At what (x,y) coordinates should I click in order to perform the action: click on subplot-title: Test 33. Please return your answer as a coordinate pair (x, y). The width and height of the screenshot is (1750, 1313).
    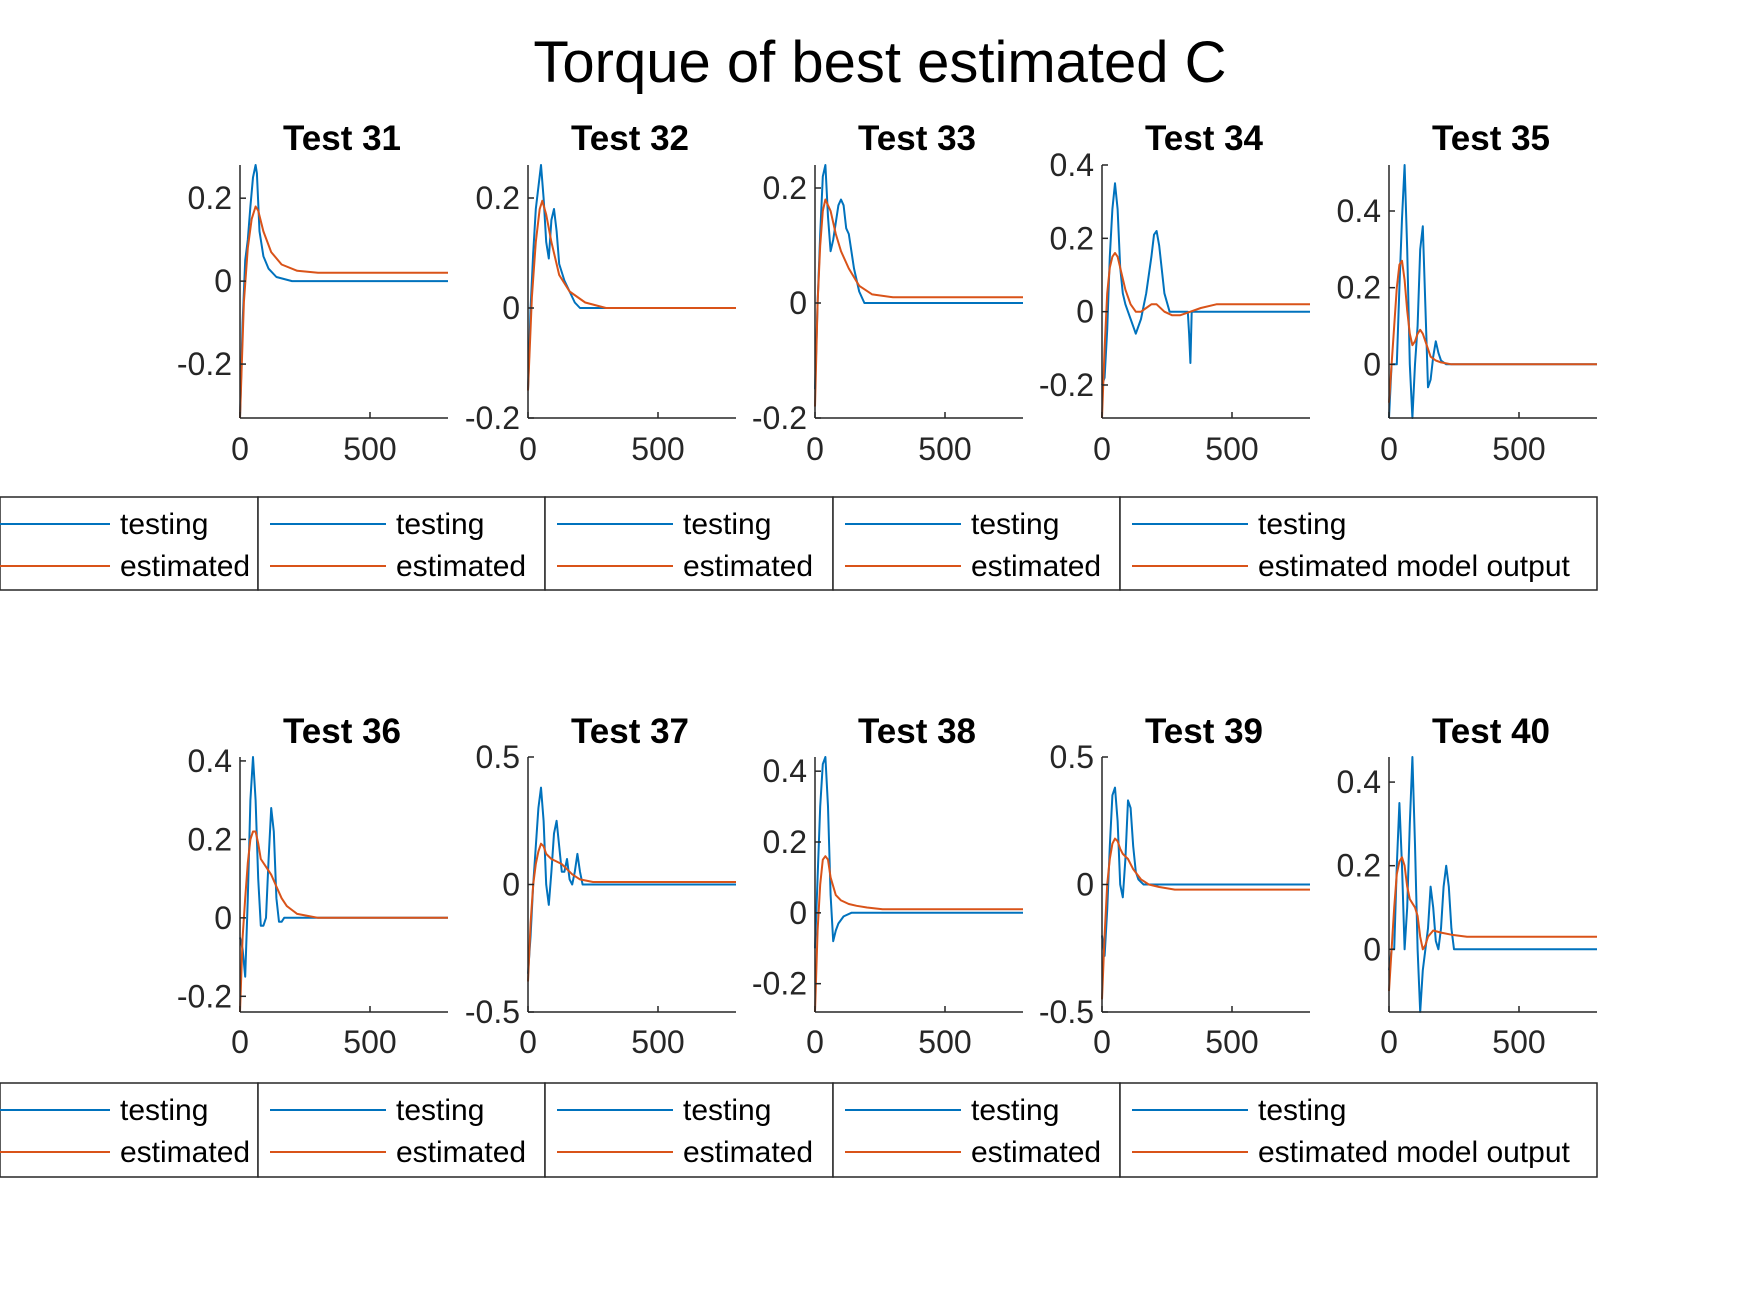
    Looking at the image, I should click on (917, 138).